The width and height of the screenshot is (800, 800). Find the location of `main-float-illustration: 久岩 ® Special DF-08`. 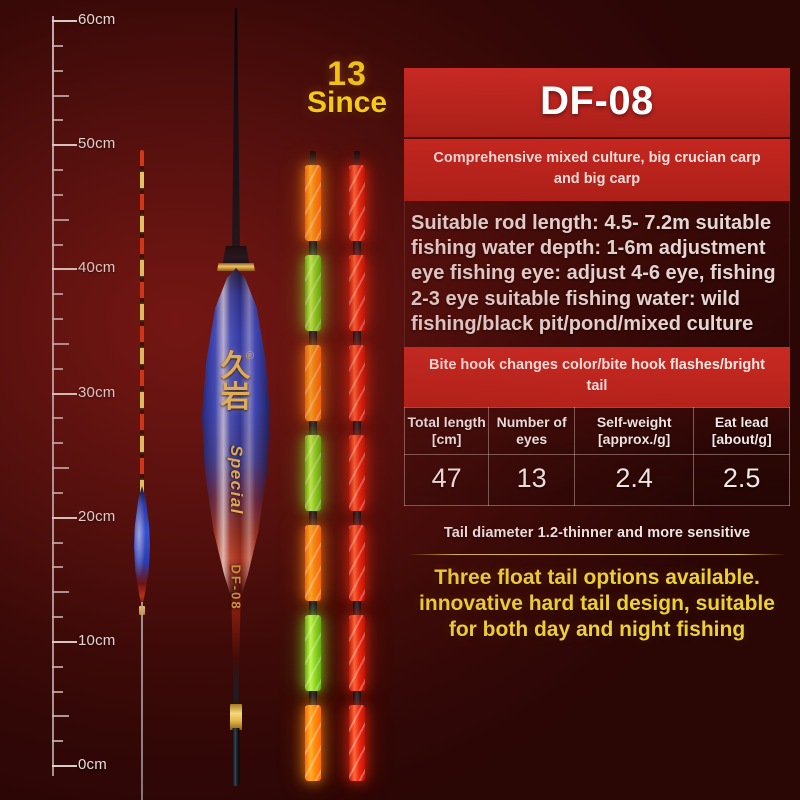

main-float-illustration: 久岩 ® Special DF-08 is located at coordinates (236, 395).